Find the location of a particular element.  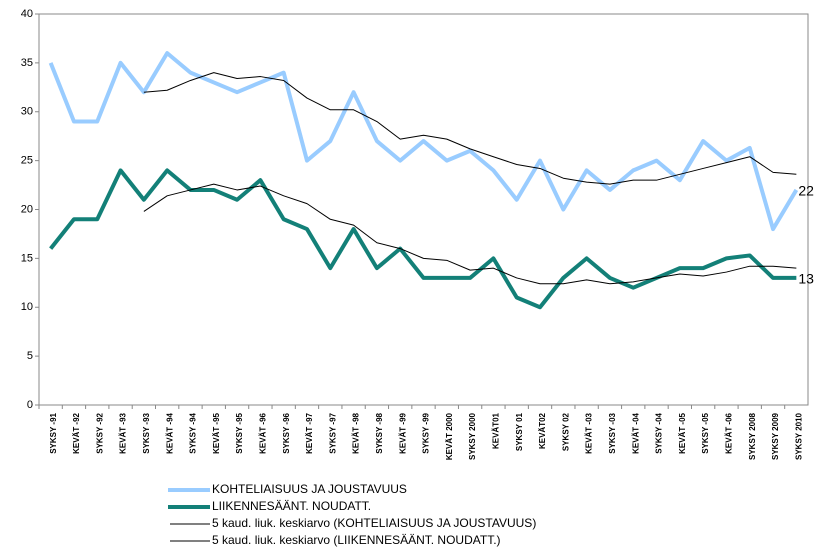

x-tick-label: KEVÄT -94 is located at coordinates (169, 432).